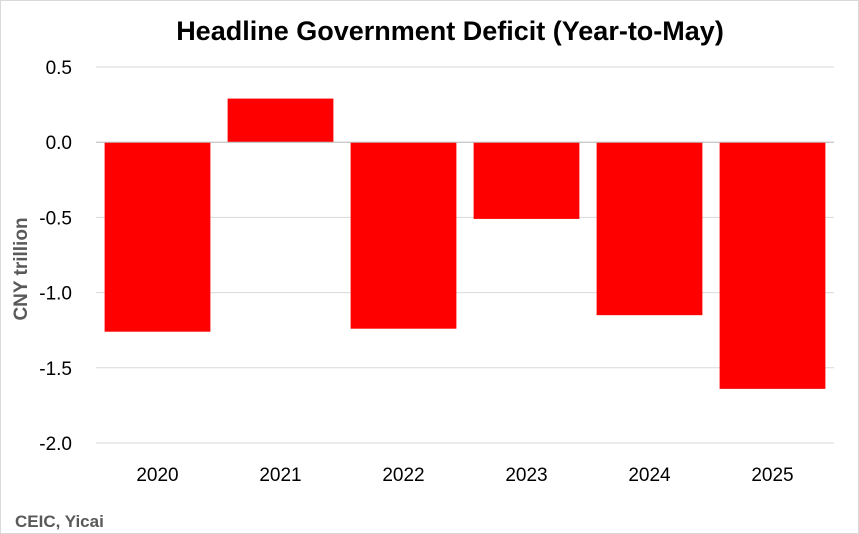 The height and width of the screenshot is (534, 859). Describe the element at coordinates (59, 521) in the screenshot. I see `source-note: CEIC, Yicai` at that location.